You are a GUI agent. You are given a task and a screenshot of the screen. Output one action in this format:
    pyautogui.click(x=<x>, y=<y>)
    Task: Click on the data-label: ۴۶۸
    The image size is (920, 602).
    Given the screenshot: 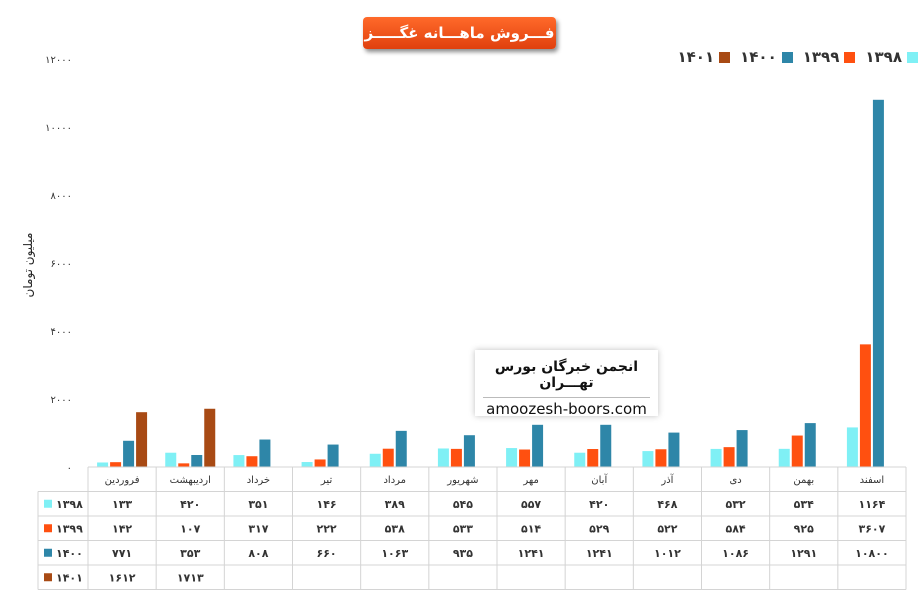 What is the action you would take?
    pyautogui.click(x=667, y=504)
    